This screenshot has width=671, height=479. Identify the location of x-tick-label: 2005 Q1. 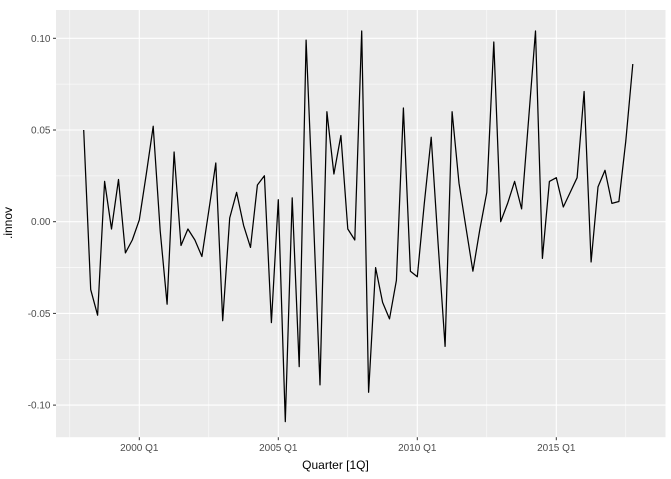
(278, 448).